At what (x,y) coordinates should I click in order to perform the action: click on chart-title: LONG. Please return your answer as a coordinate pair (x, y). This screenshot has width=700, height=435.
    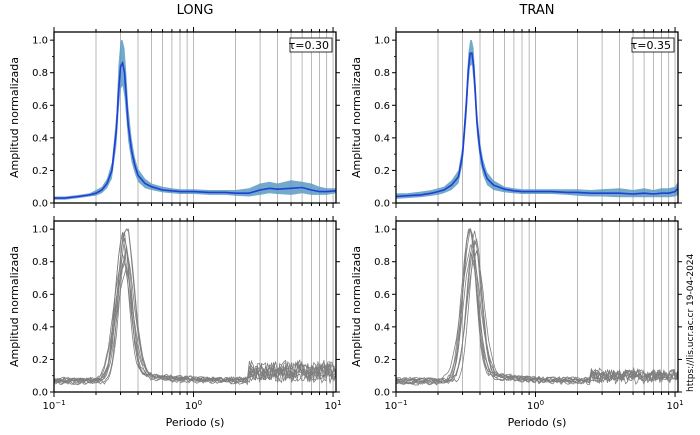
    Looking at the image, I should click on (195, 10).